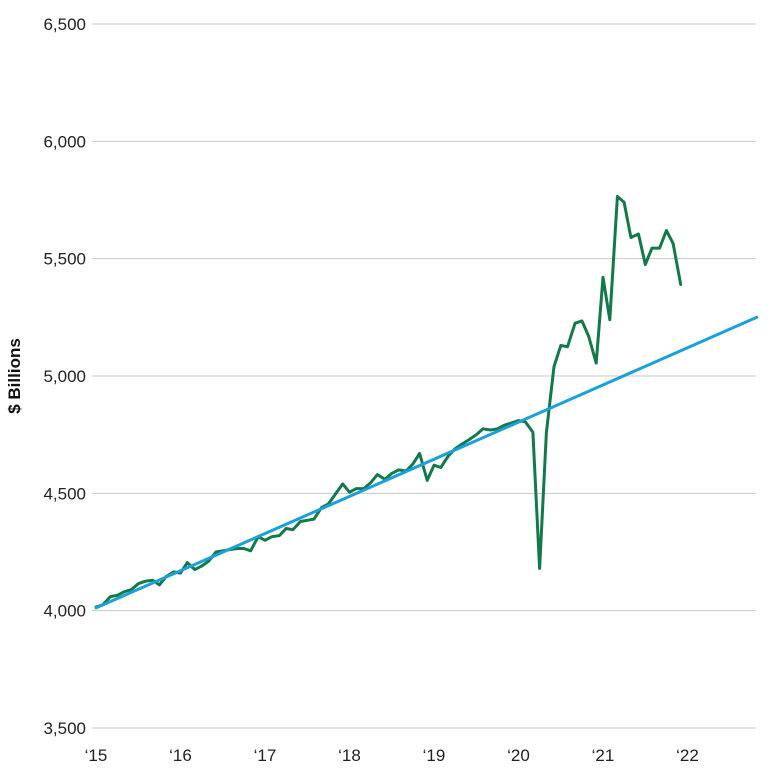 The height and width of the screenshot is (768, 768). What do you see at coordinates (64, 493) in the screenshot?
I see `y-tick-label: 4,500` at bounding box center [64, 493].